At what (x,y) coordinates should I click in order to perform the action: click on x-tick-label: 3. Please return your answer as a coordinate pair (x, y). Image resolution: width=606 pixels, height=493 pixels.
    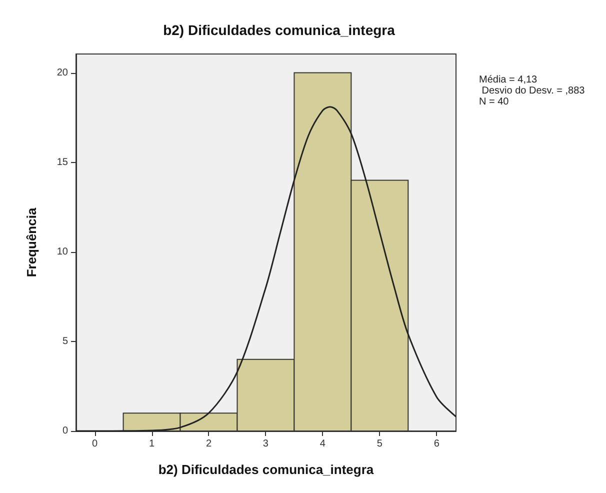
    Looking at the image, I should click on (265, 444).